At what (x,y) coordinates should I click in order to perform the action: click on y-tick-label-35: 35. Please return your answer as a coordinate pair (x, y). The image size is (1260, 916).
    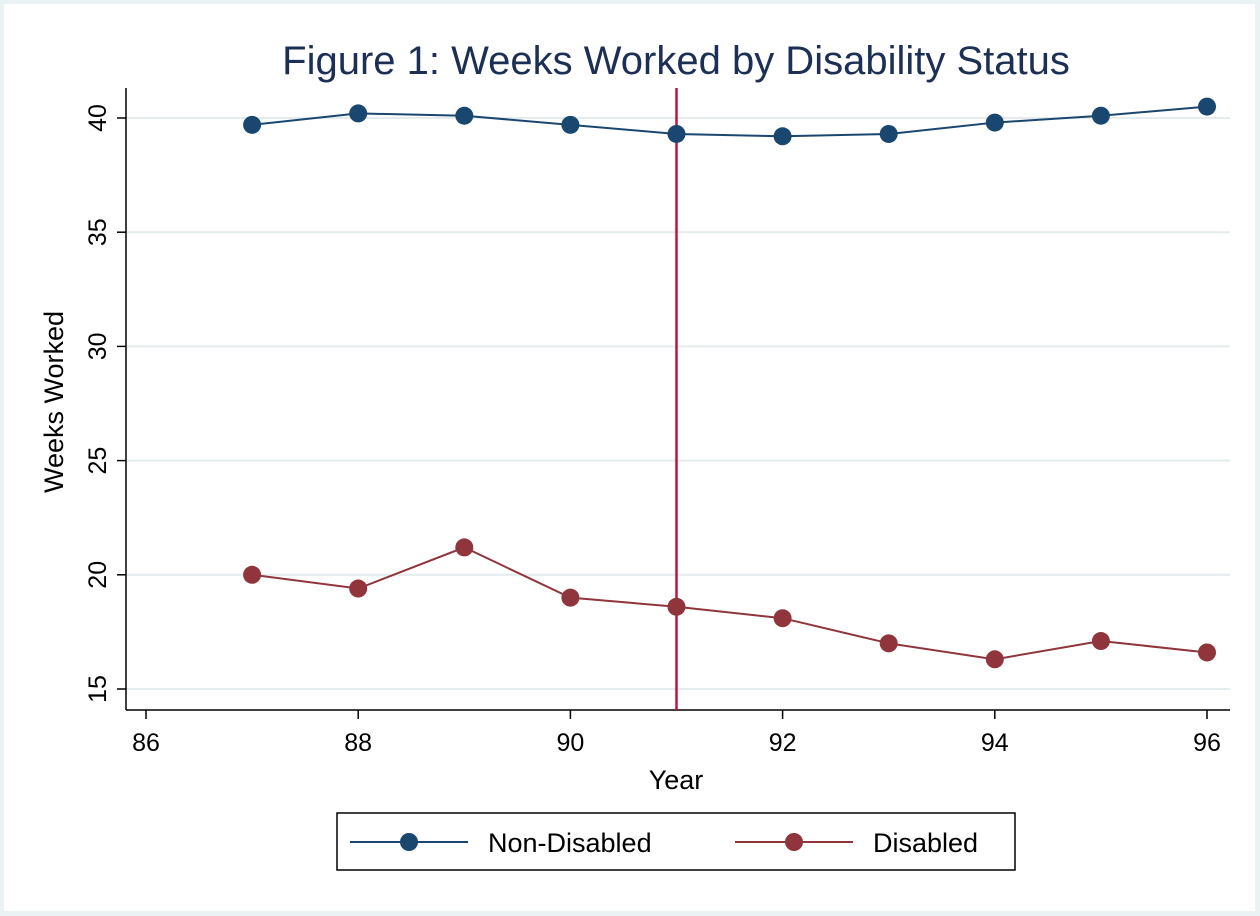
    Looking at the image, I should click on (98, 232).